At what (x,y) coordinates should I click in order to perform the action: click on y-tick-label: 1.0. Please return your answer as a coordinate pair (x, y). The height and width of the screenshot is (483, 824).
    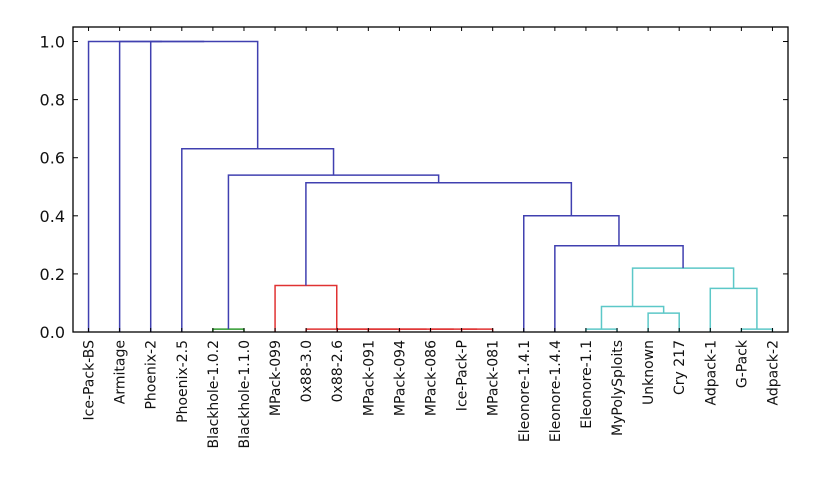
    Looking at the image, I should click on (52, 42).